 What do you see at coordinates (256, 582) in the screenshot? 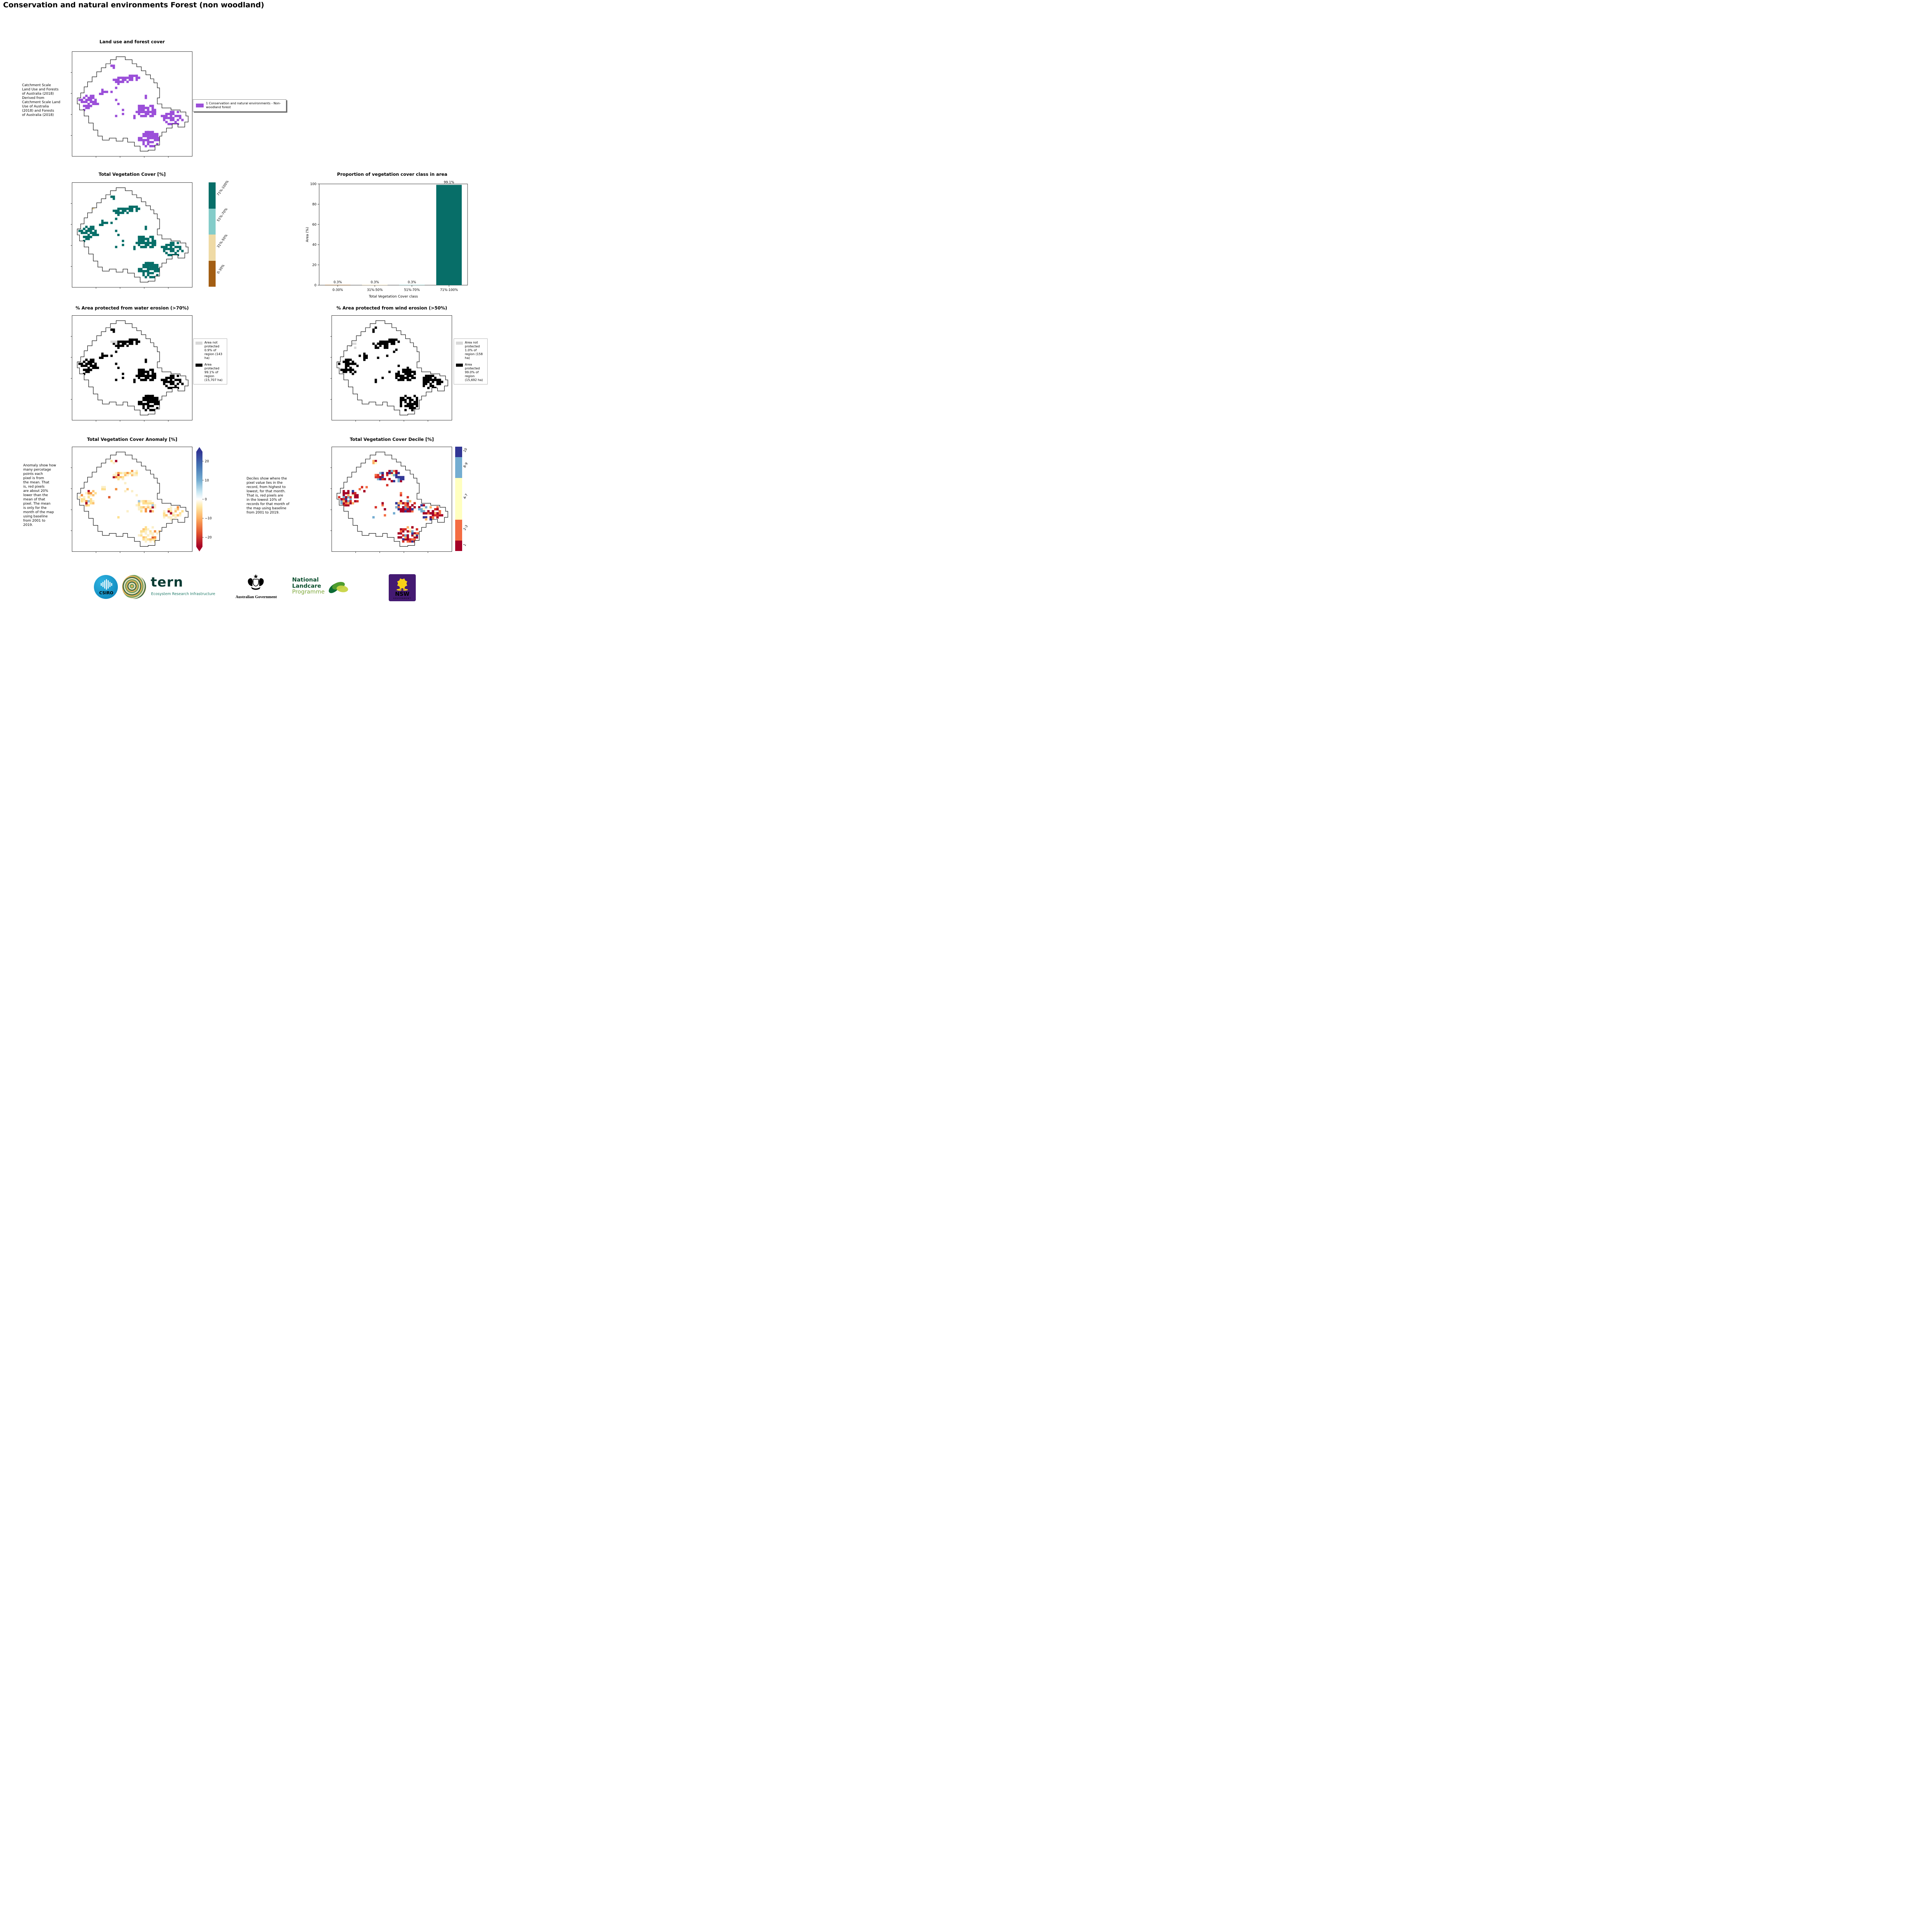
I see `australian-government-crest-icon` at bounding box center [256, 582].